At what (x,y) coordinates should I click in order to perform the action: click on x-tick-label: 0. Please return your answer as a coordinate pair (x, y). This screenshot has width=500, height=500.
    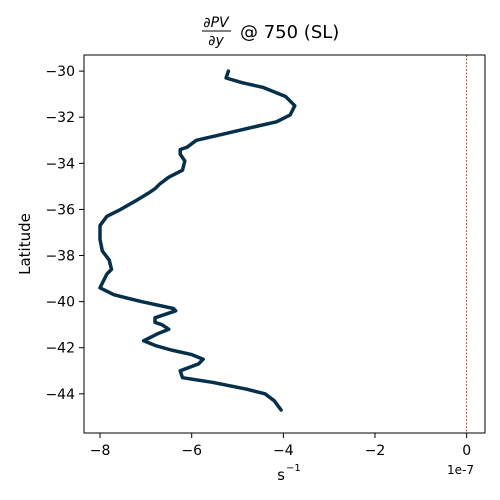
    Looking at the image, I should click on (466, 451).